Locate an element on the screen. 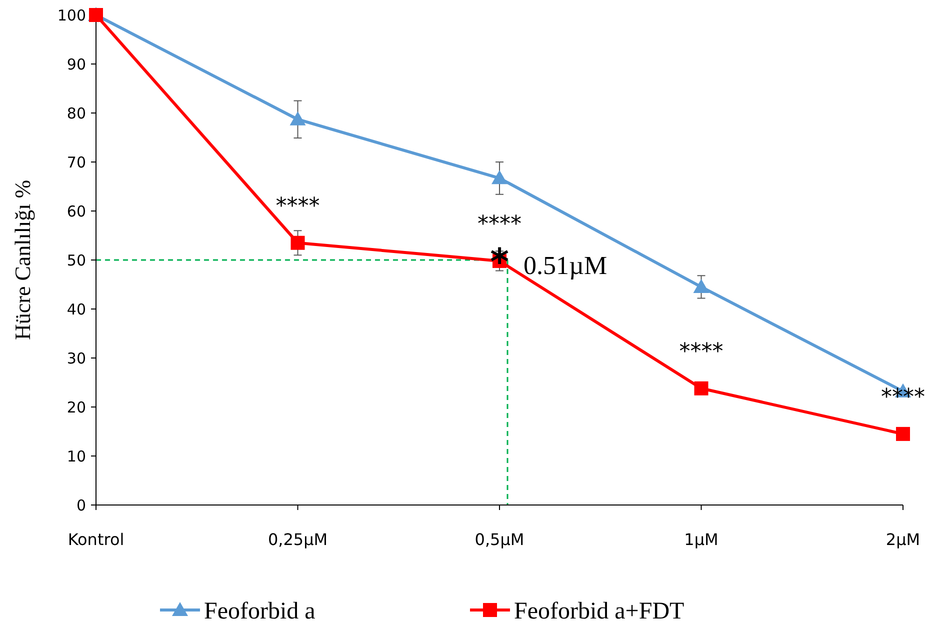 This screenshot has height=632, width=927. y-tick-label: 20 is located at coordinates (76, 407).